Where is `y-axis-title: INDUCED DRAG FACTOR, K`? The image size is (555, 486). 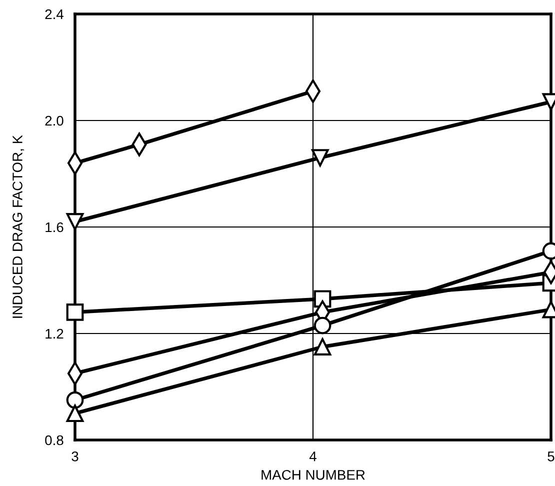 y-axis-title: INDUCED DRAG FACTOR, K is located at coordinates (18, 226).